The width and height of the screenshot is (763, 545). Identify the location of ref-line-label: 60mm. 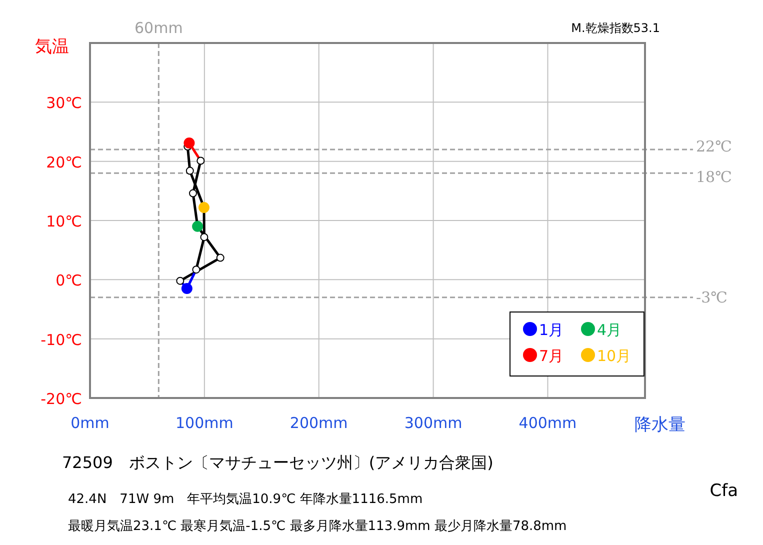
(158, 28).